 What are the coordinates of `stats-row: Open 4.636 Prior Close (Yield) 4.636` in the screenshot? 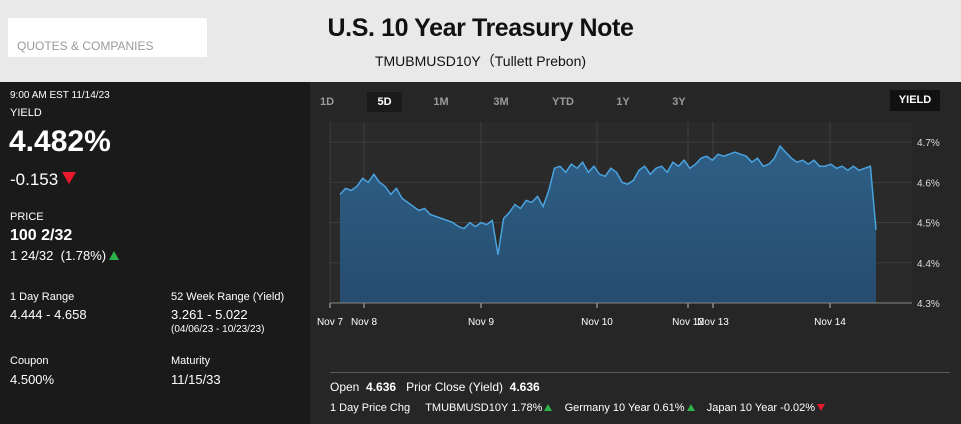 It's located at (435, 387).